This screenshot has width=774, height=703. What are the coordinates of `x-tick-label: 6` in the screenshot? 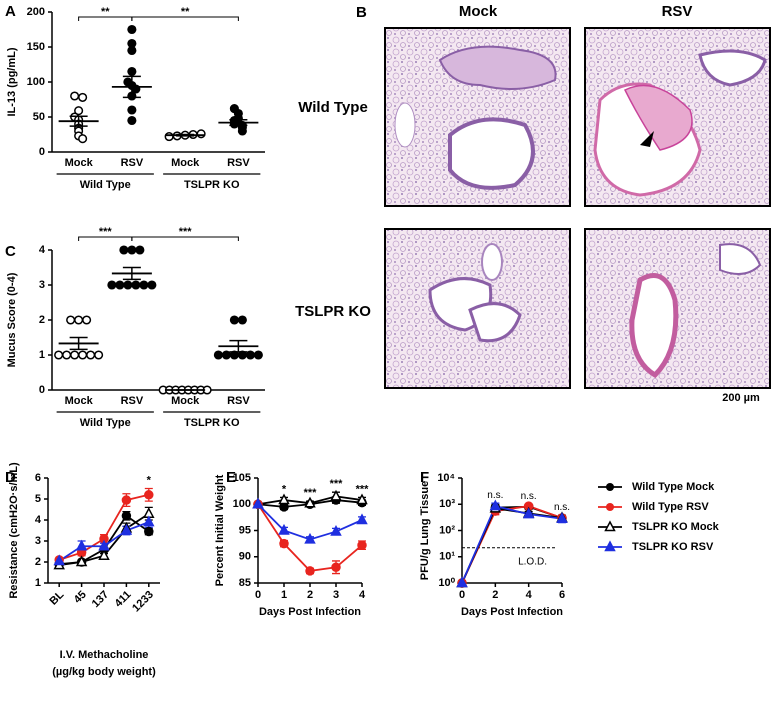 It's located at (562, 595).